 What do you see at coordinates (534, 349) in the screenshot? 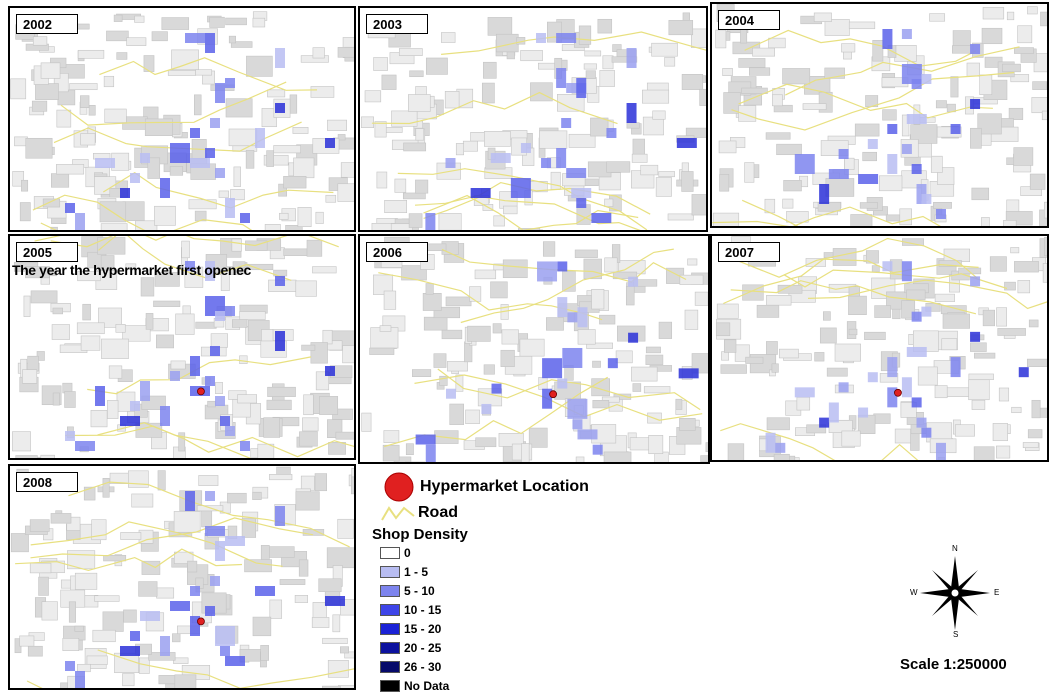
I see `map-panel-2006: 2006` at bounding box center [534, 349].